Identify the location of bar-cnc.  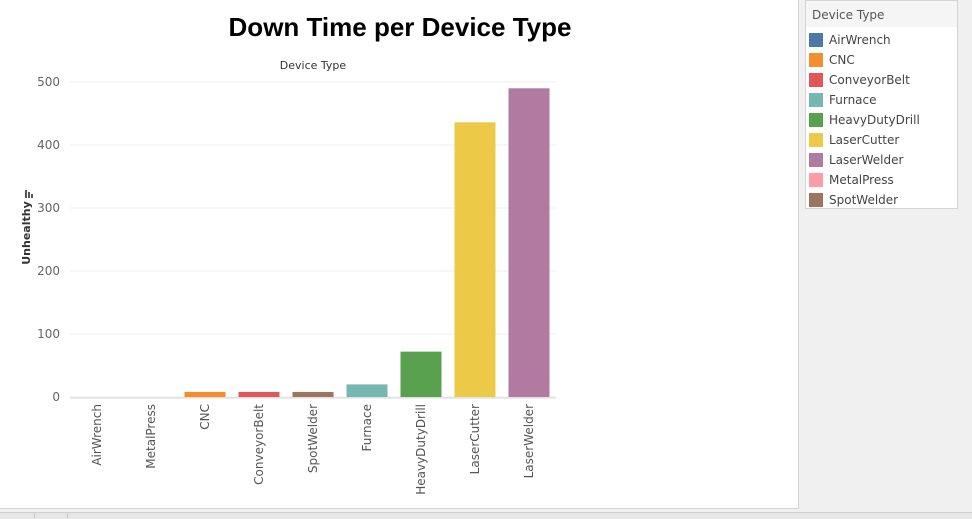
(205, 394).